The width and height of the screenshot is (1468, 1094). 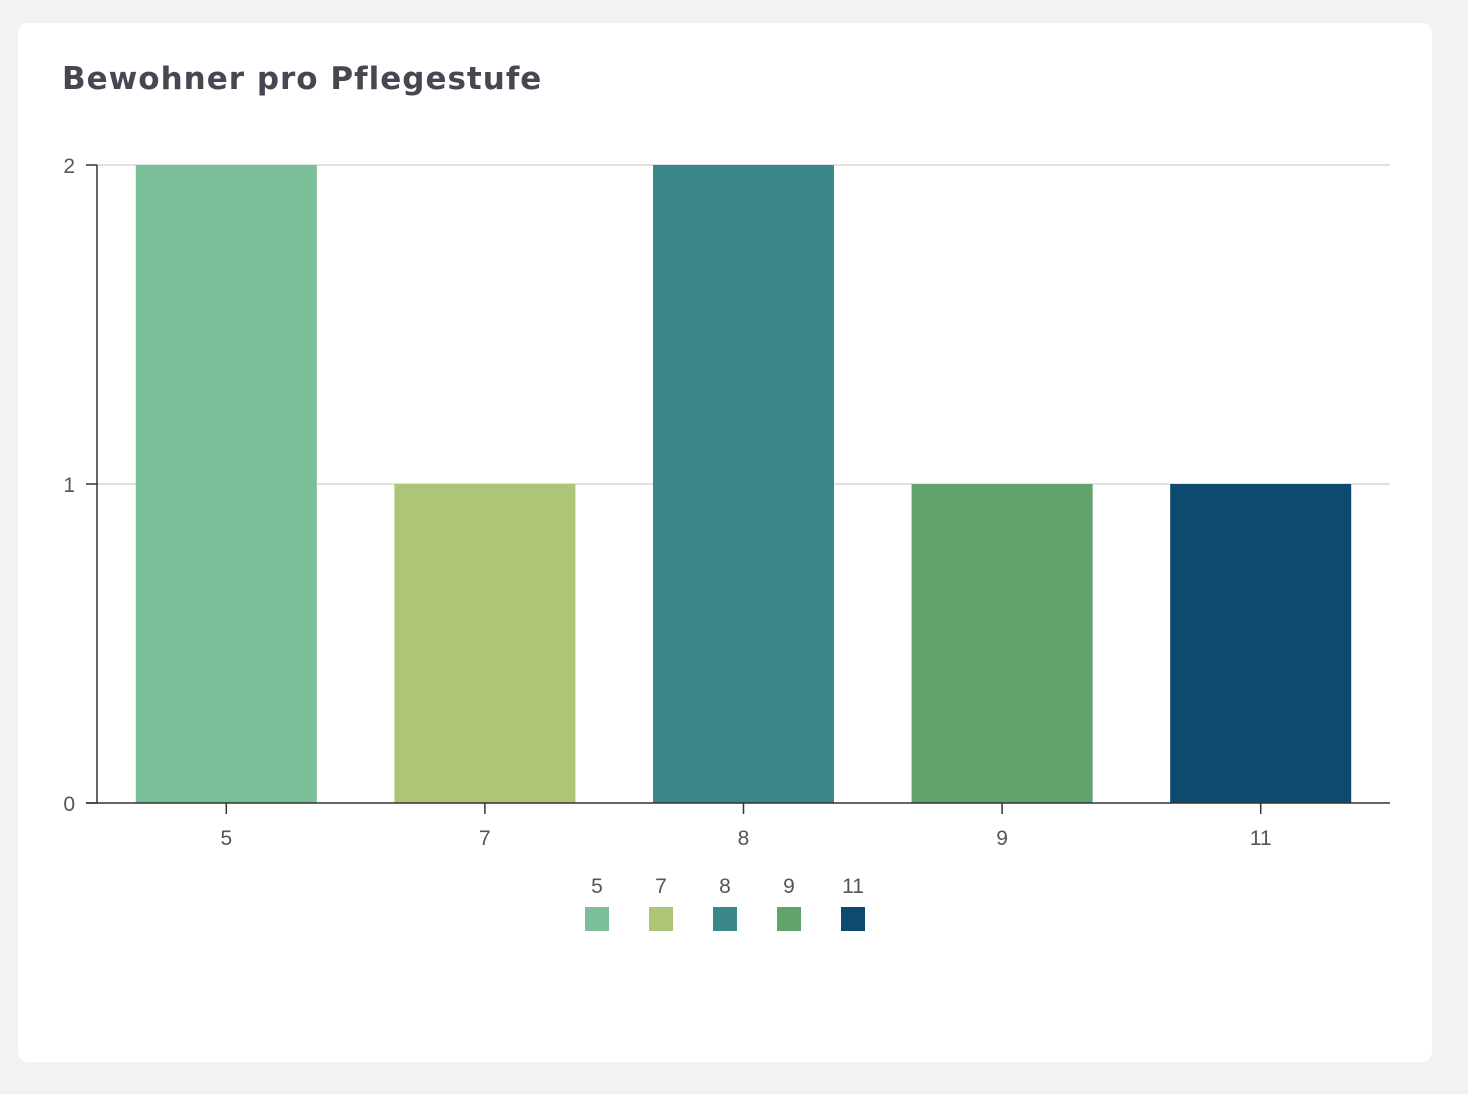 What do you see at coordinates (597, 886) in the screenshot?
I see `legend-label: 5` at bounding box center [597, 886].